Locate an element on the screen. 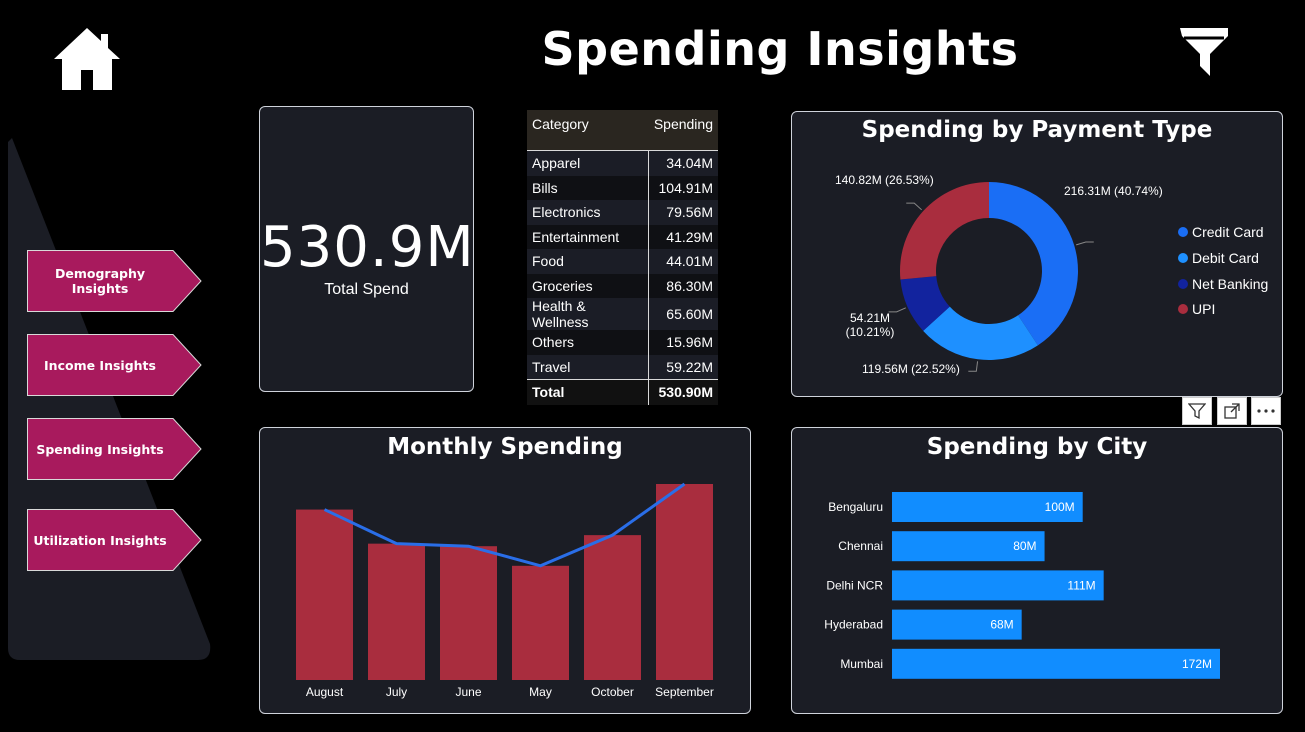 Image resolution: width=1305 pixels, height=732 pixels. data-label: 68M is located at coordinates (1001, 625).